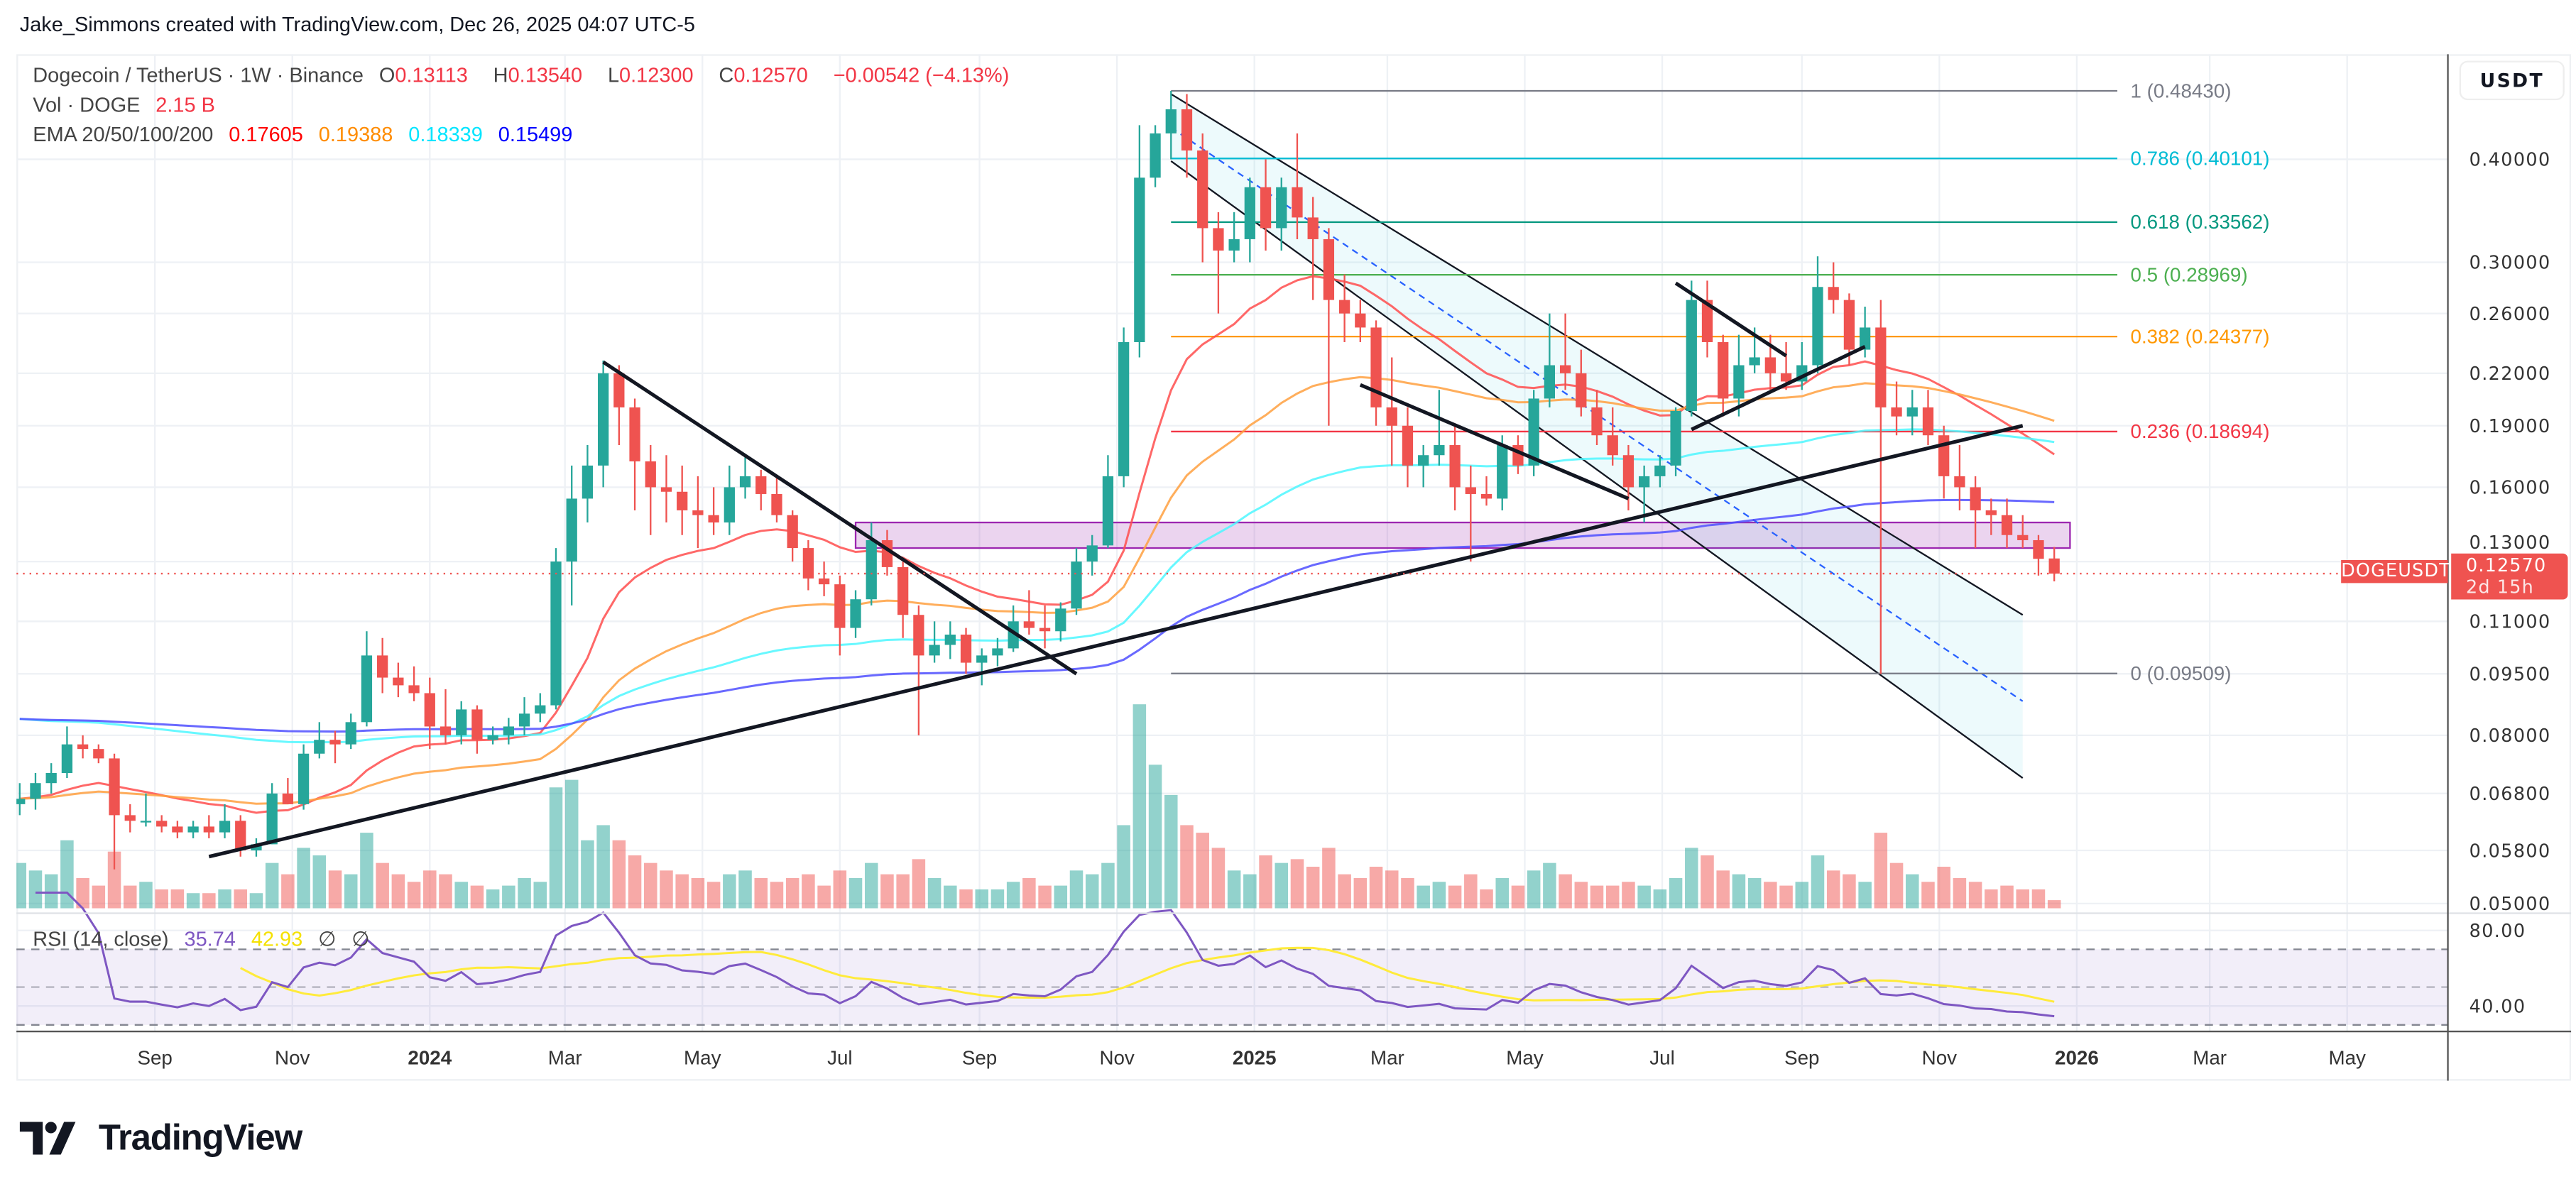 This screenshot has width=2576, height=1189. What do you see at coordinates (2512, 80) in the screenshot?
I see `currency-button: USDT` at bounding box center [2512, 80].